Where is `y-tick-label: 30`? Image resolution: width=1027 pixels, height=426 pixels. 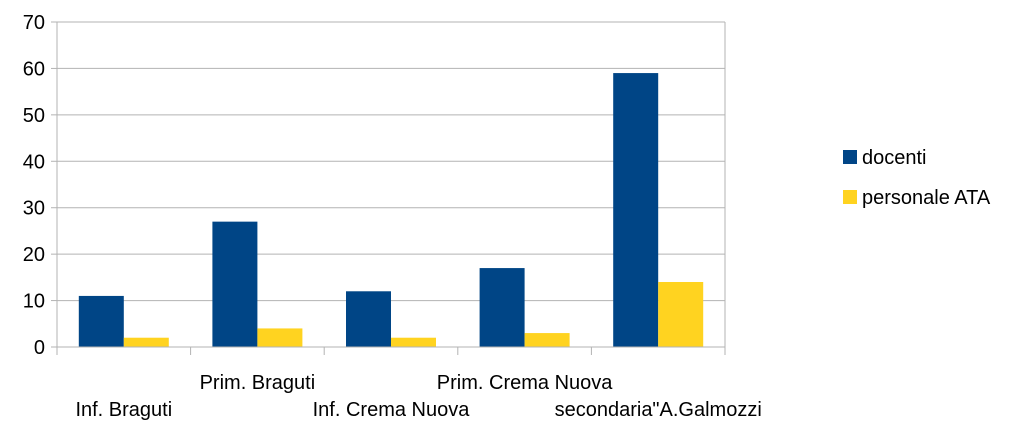
y-tick-label: 30 is located at coordinates (34, 209).